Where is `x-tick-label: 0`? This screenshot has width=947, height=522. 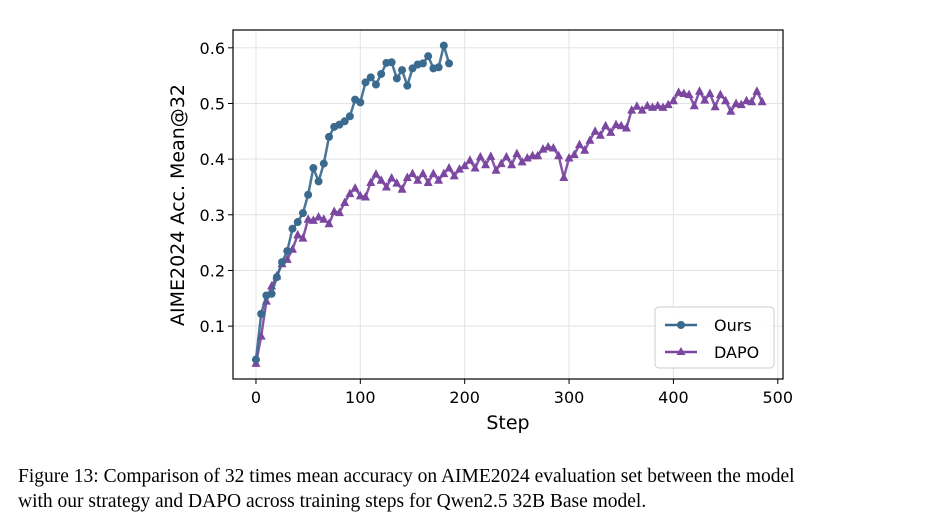
x-tick-label: 0 is located at coordinates (256, 397).